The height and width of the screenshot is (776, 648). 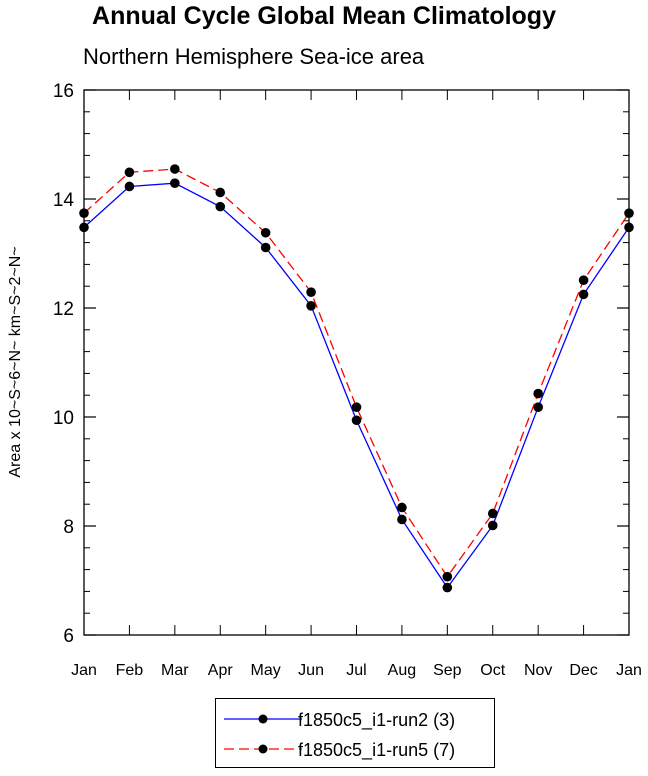 What do you see at coordinates (130, 670) in the screenshot?
I see `x-tick-label: Feb` at bounding box center [130, 670].